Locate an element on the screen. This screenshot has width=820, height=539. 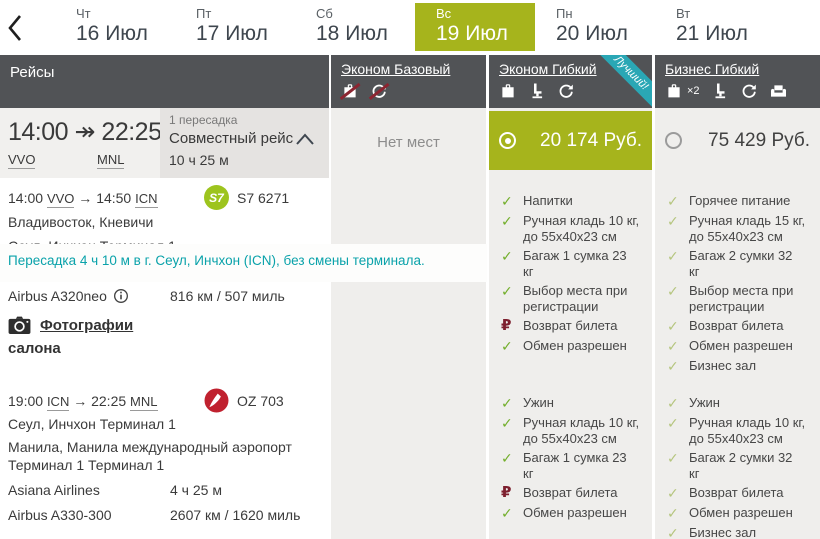
seg2-arr-time: 22:25 is located at coordinates (109, 401).